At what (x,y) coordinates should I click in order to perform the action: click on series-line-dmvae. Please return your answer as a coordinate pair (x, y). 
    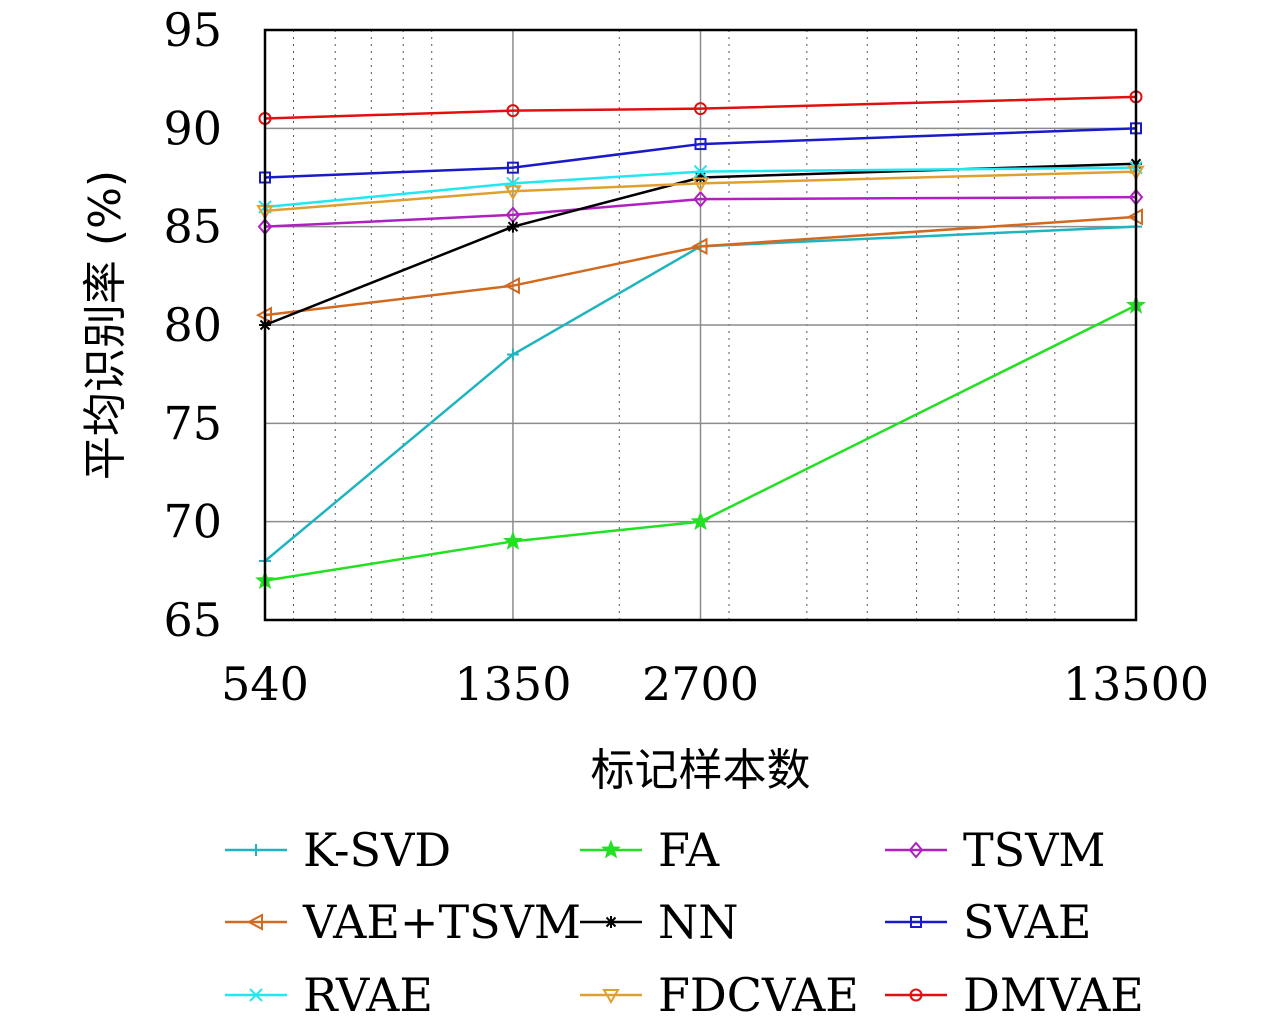
    Looking at the image, I should click on (700, 107).